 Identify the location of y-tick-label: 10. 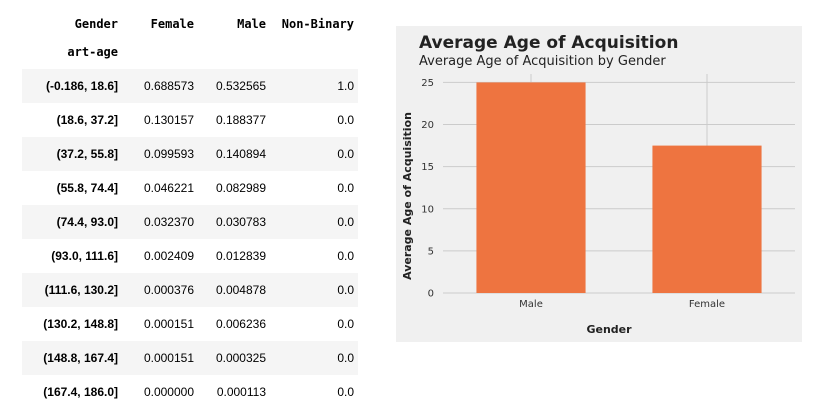
(427, 209).